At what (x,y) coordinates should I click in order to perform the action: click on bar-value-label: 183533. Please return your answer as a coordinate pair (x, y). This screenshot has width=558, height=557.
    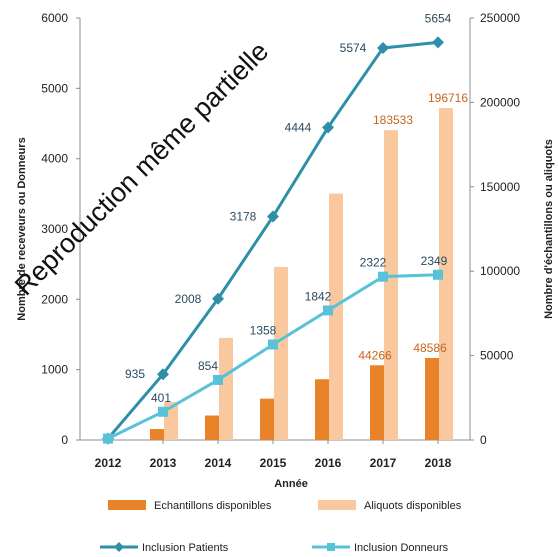
    Looking at the image, I should click on (393, 120).